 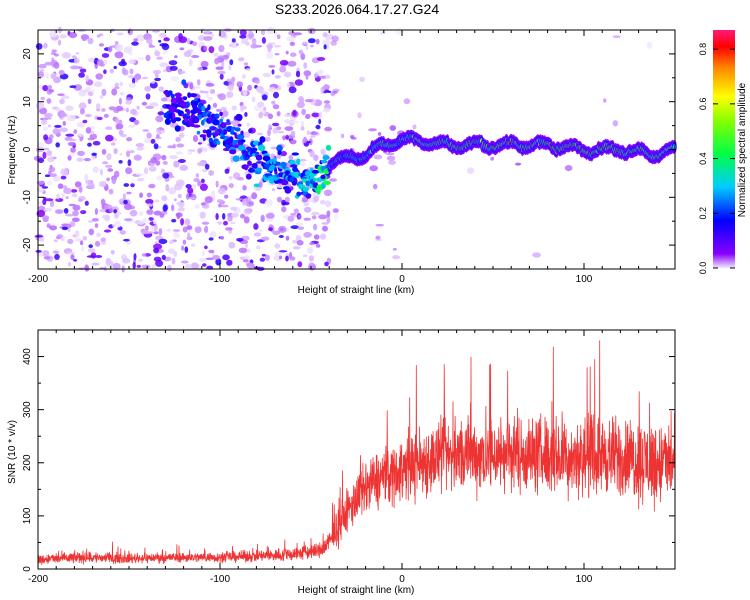 What do you see at coordinates (724, 149) in the screenshot?
I see `colorbar-gradient` at bounding box center [724, 149].